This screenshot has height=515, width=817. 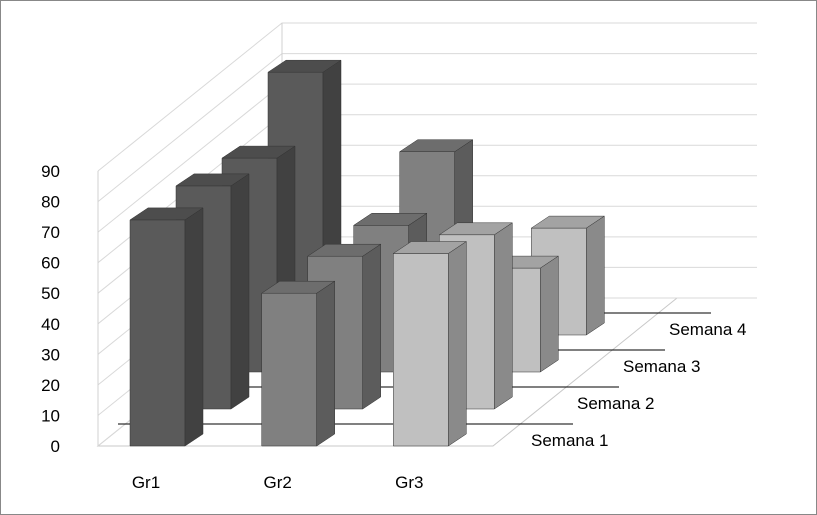 I want to click on x-axis-category-labels: Gr1 Gr2 Gr3, so click(x=278, y=482).